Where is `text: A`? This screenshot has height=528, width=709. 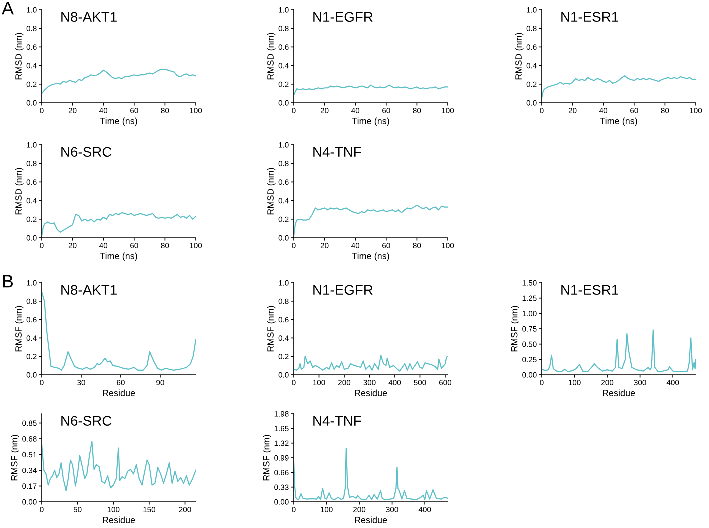 text: A is located at coordinates (8, 8).